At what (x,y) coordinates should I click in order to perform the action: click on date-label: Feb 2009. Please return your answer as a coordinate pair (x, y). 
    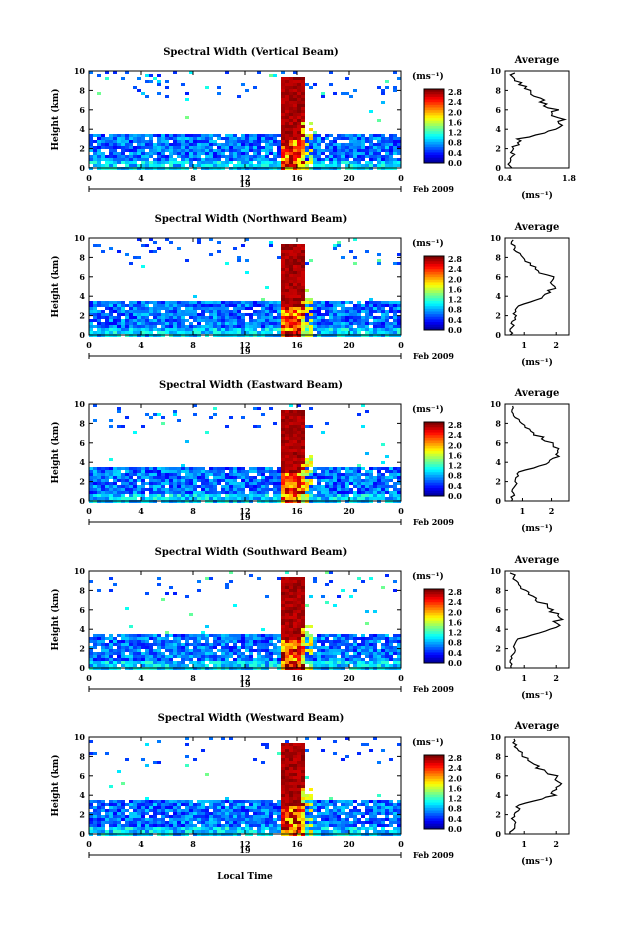
    Looking at the image, I should click on (433, 356).